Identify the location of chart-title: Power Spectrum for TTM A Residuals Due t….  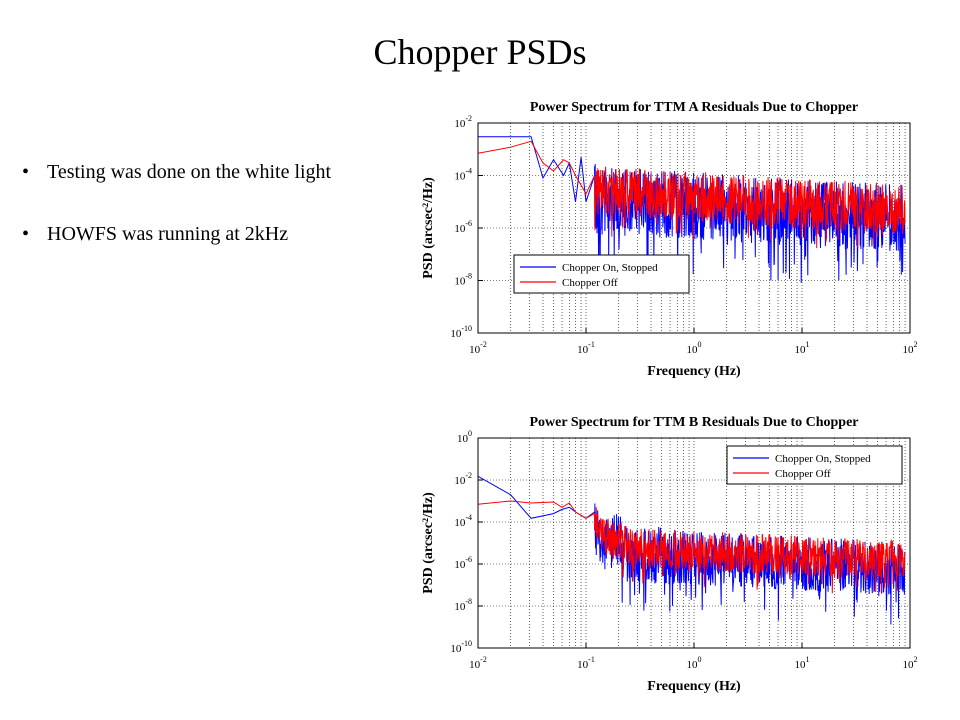
(694, 107).